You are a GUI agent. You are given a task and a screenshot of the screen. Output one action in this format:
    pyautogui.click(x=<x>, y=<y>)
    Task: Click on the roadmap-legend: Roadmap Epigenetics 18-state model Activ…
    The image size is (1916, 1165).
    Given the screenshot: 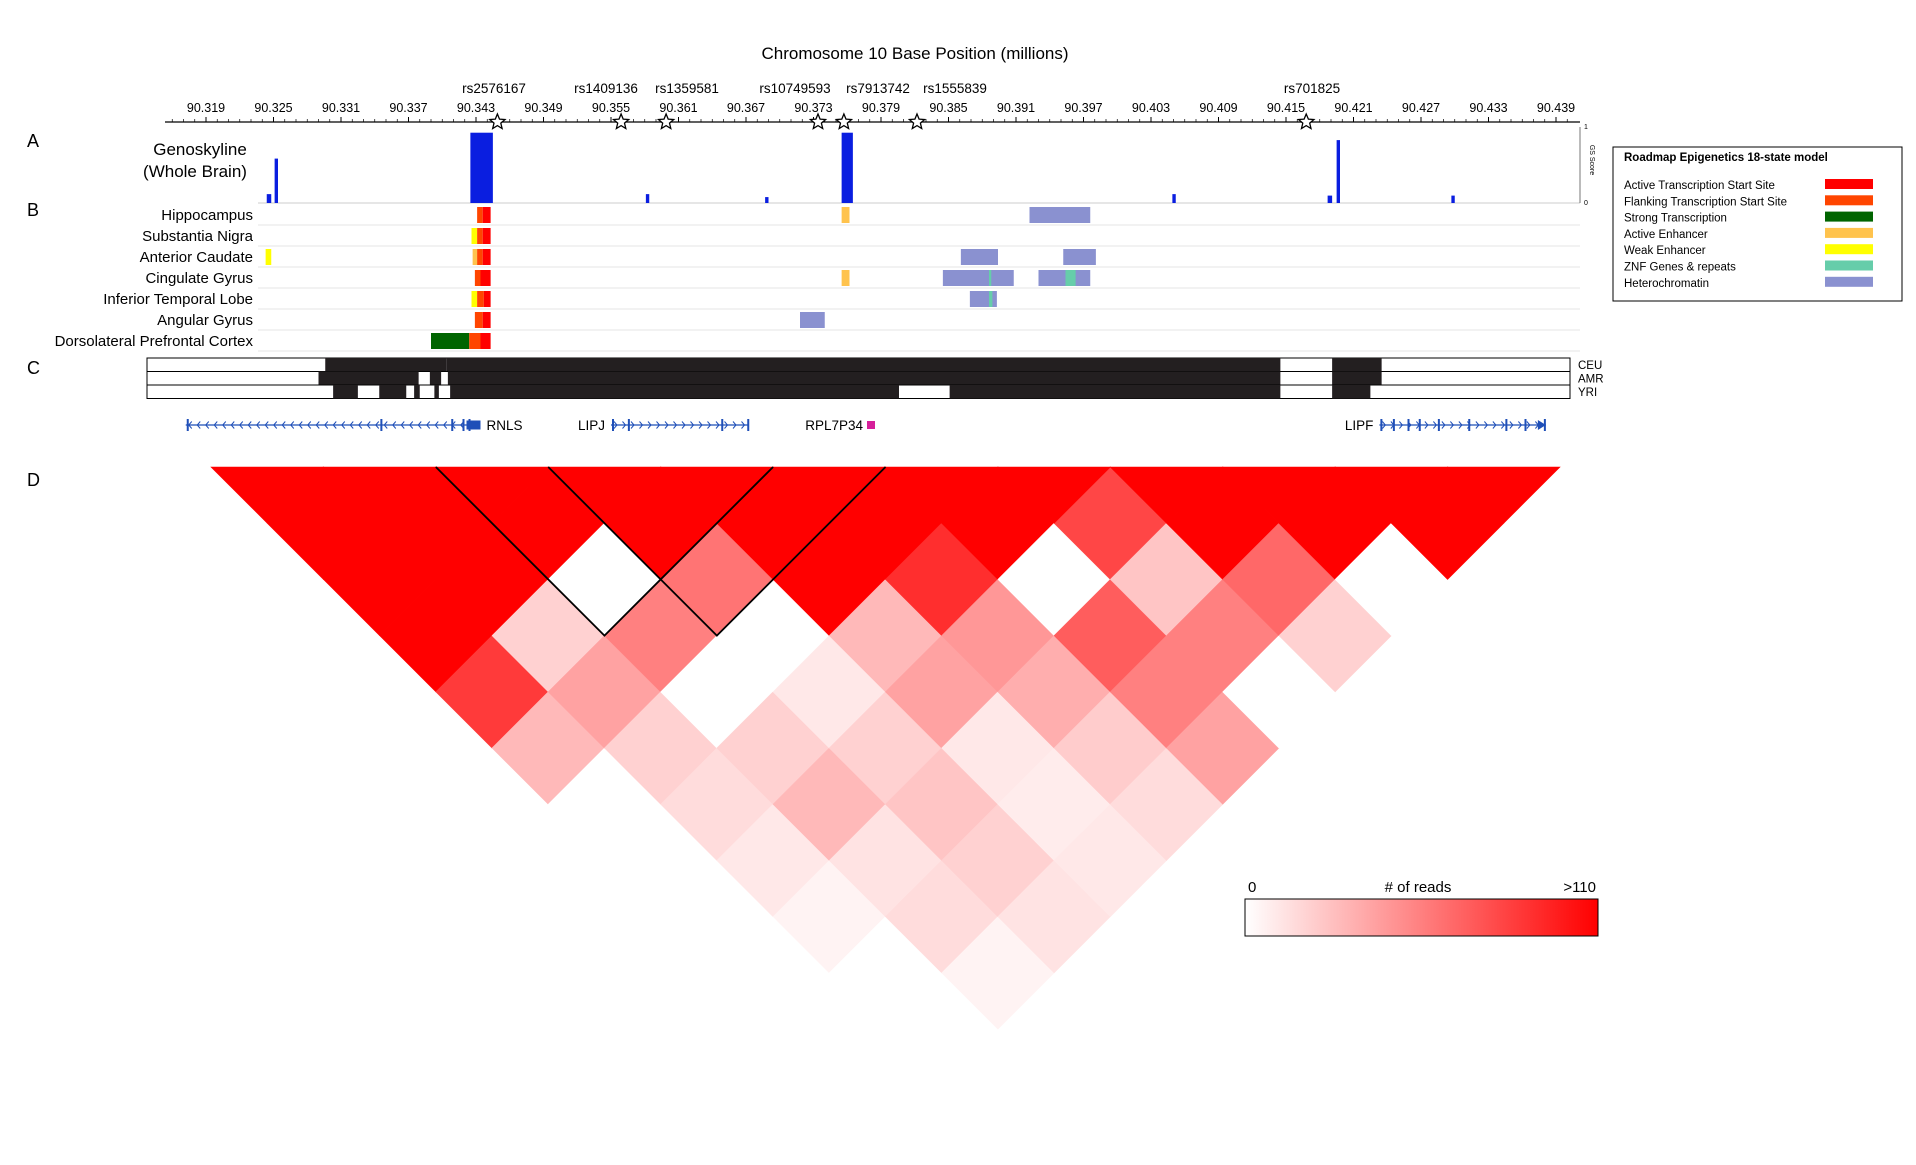 What is the action you would take?
    pyautogui.click(x=1757, y=224)
    